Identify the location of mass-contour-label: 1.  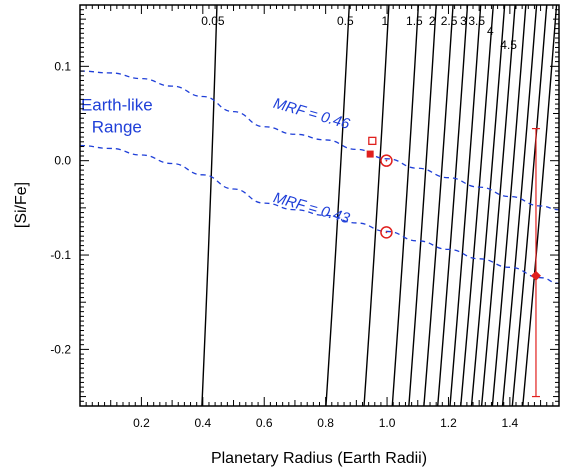
(385, 21).